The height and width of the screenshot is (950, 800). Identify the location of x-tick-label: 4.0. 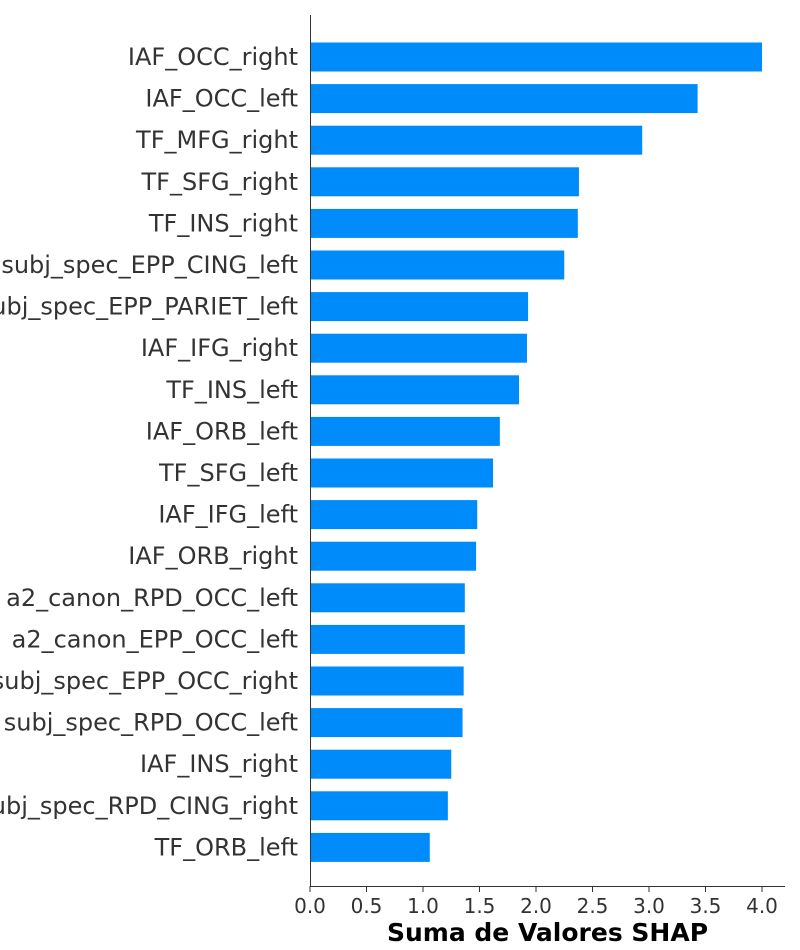
(762, 906).